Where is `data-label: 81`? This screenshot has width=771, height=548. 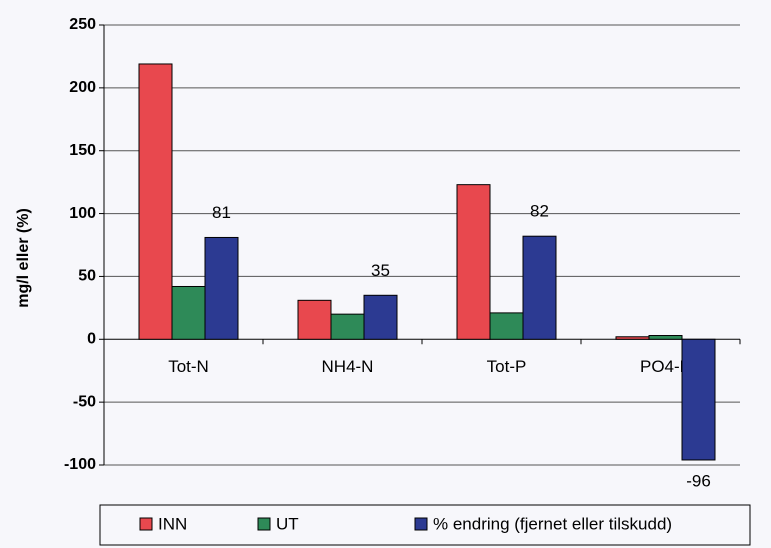
data-label: 81 is located at coordinates (221, 212).